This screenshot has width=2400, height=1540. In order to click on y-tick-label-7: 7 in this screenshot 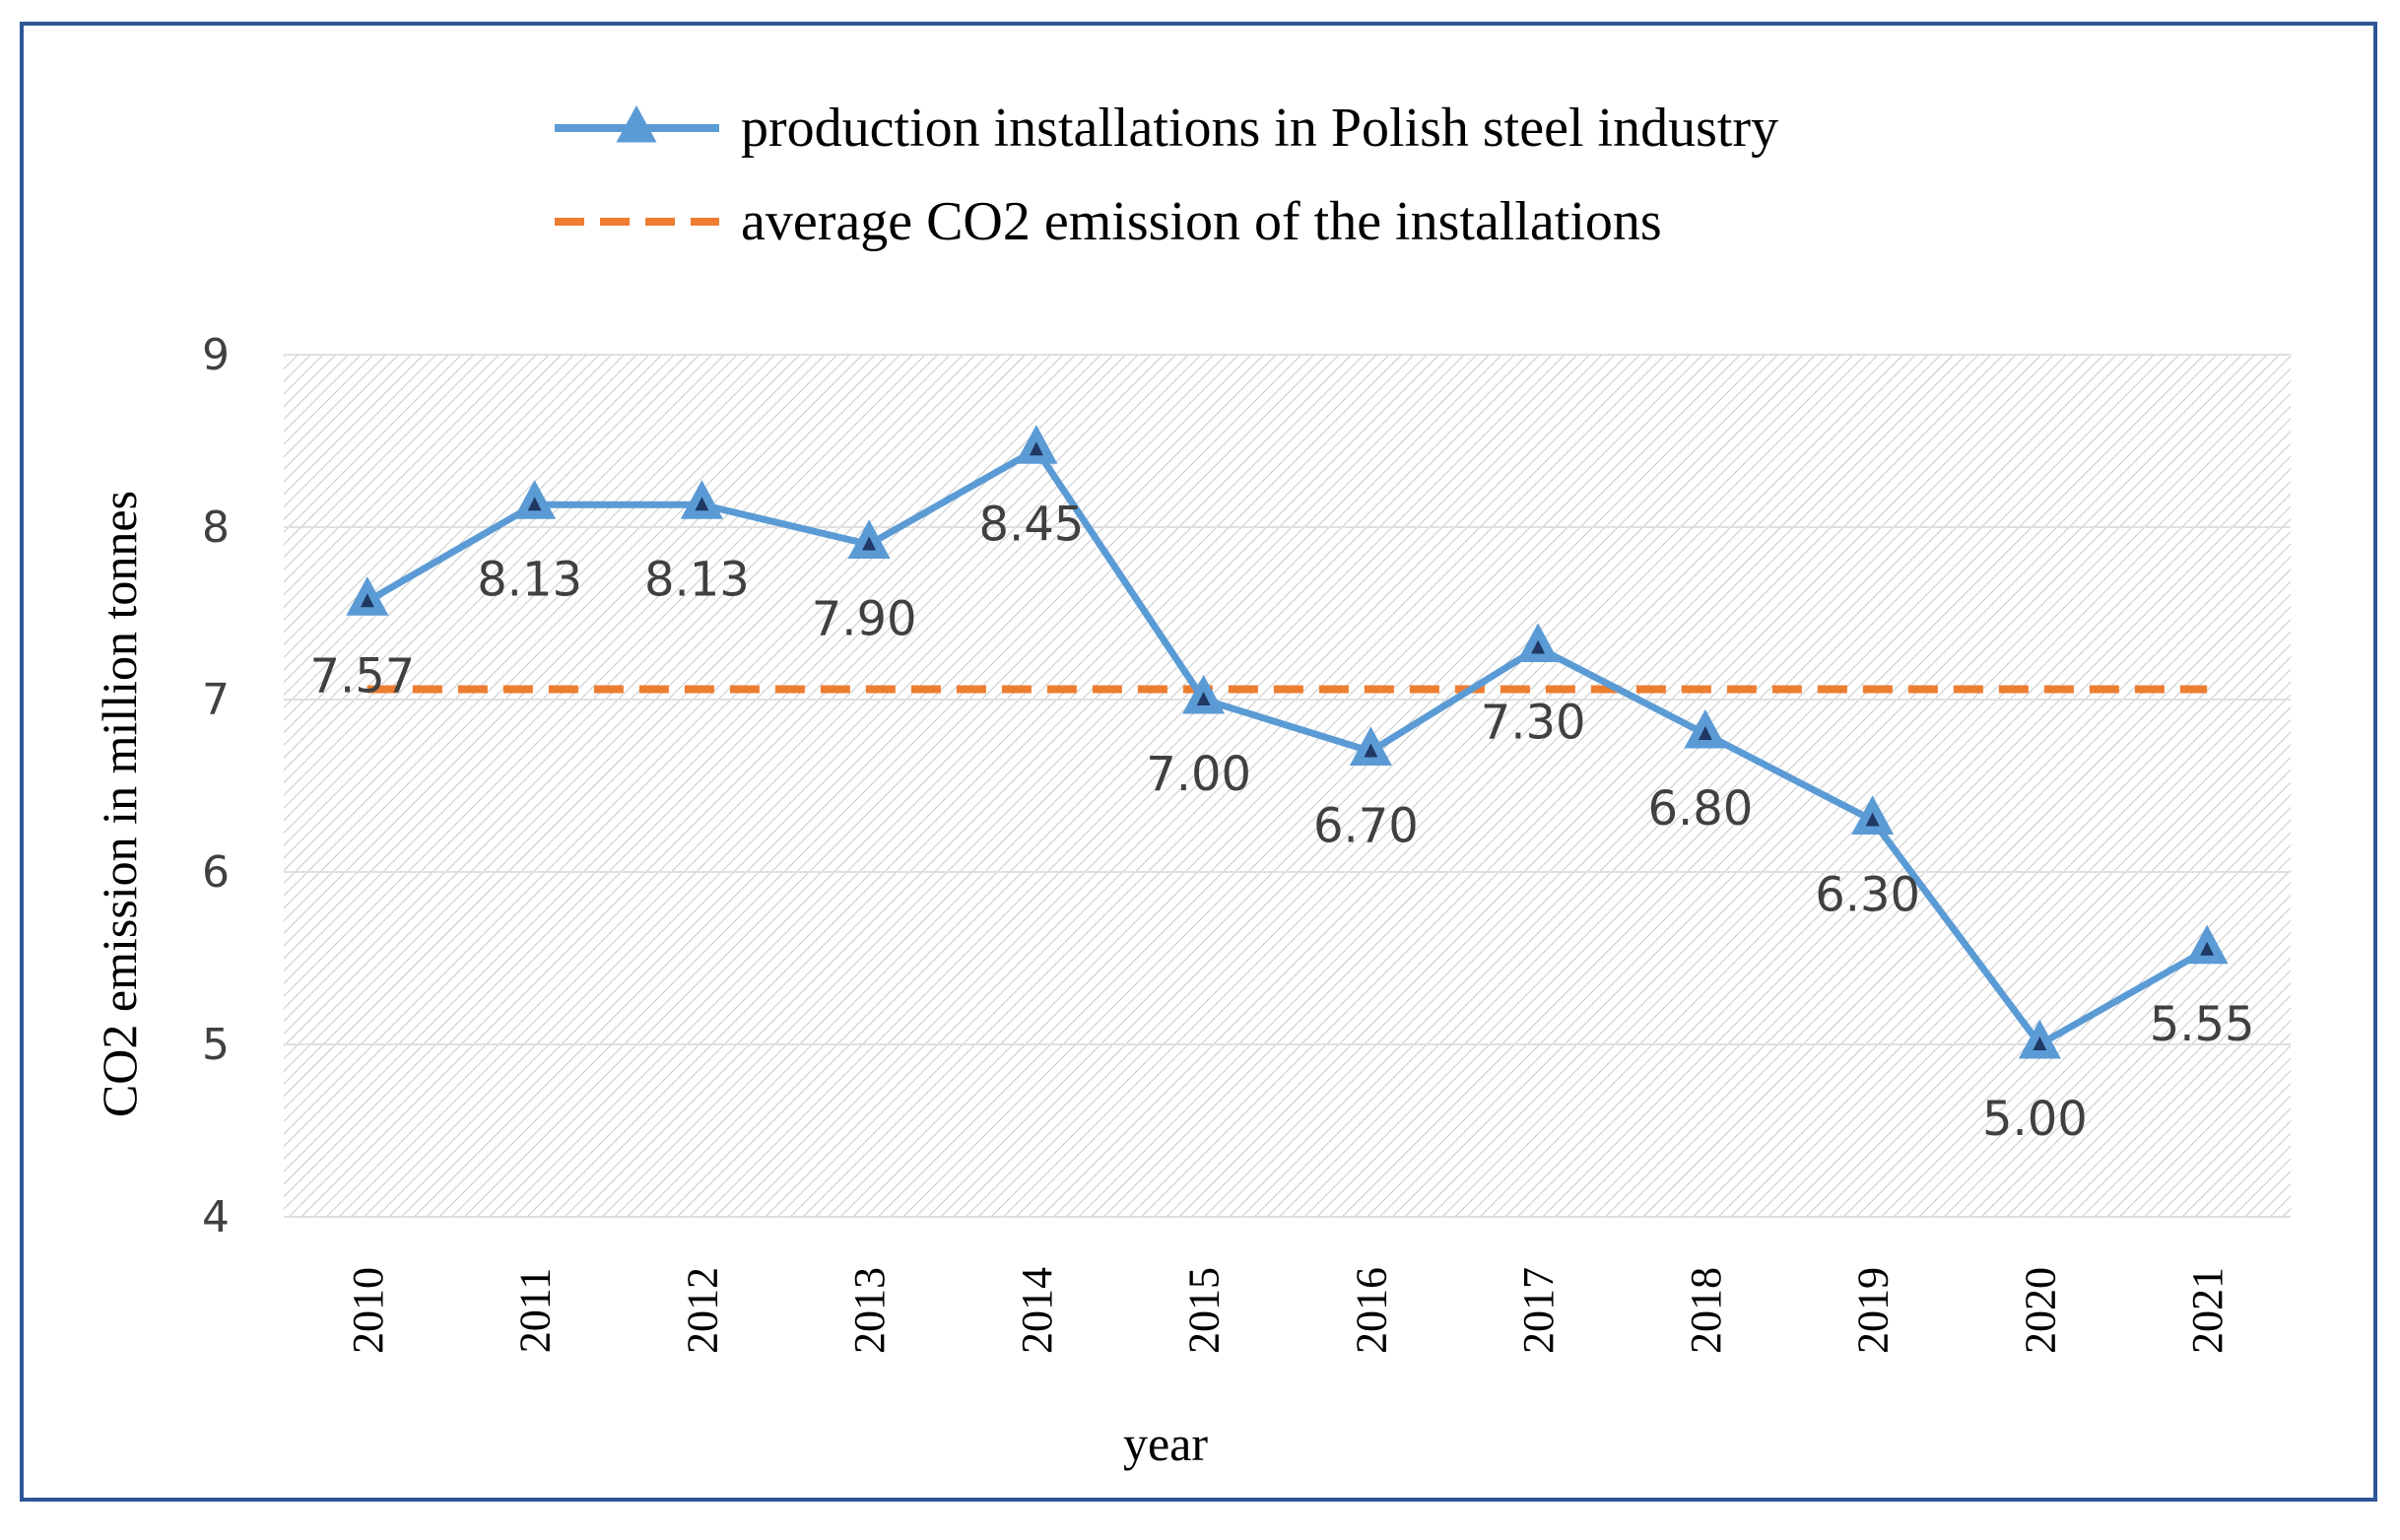, I will do `click(216, 700)`.